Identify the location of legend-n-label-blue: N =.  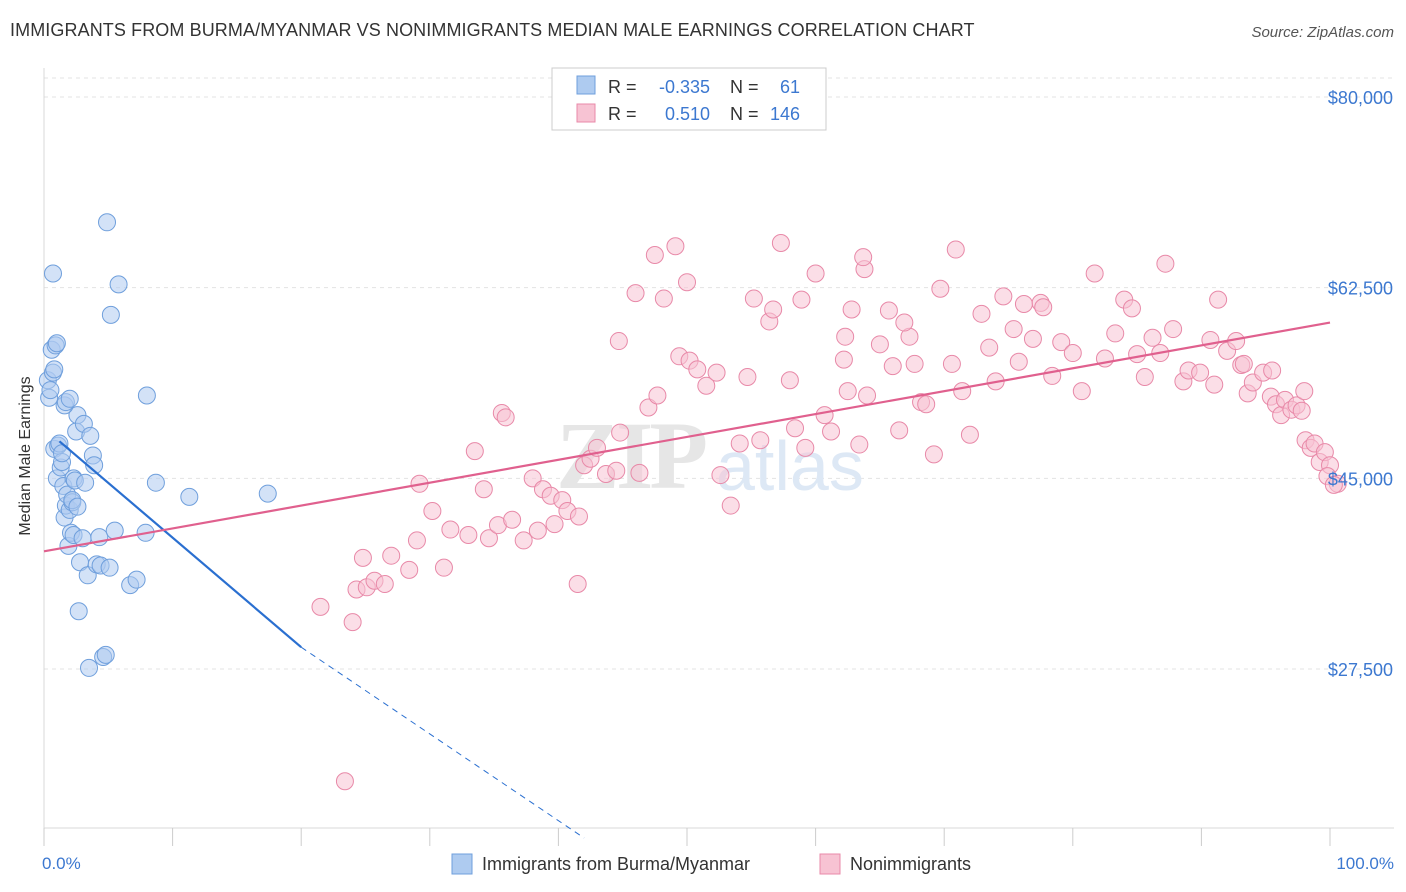
(744, 87).